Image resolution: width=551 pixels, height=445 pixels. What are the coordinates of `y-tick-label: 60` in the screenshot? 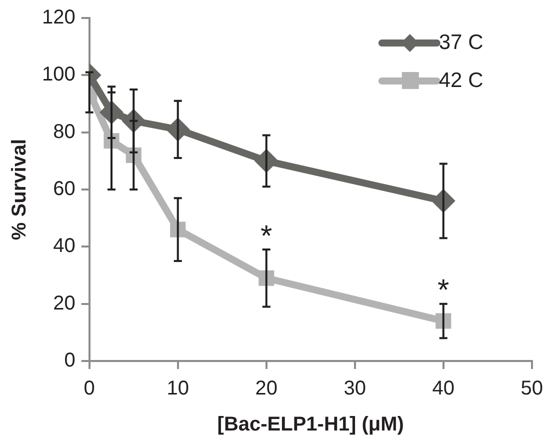 It's located at (64, 189).